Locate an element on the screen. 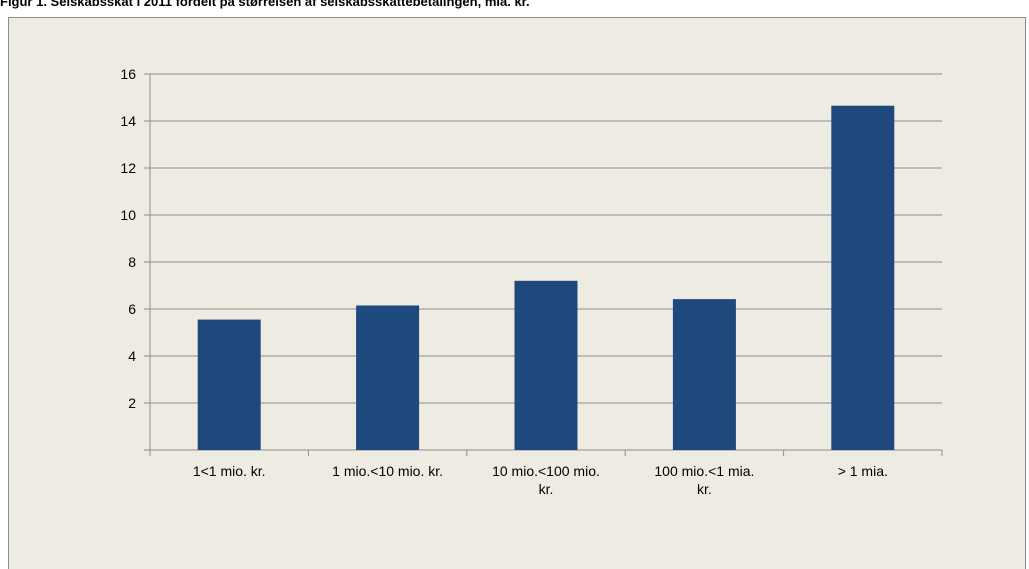 The width and height of the screenshot is (1029, 569). y-tick-label: 10 is located at coordinates (128, 215).